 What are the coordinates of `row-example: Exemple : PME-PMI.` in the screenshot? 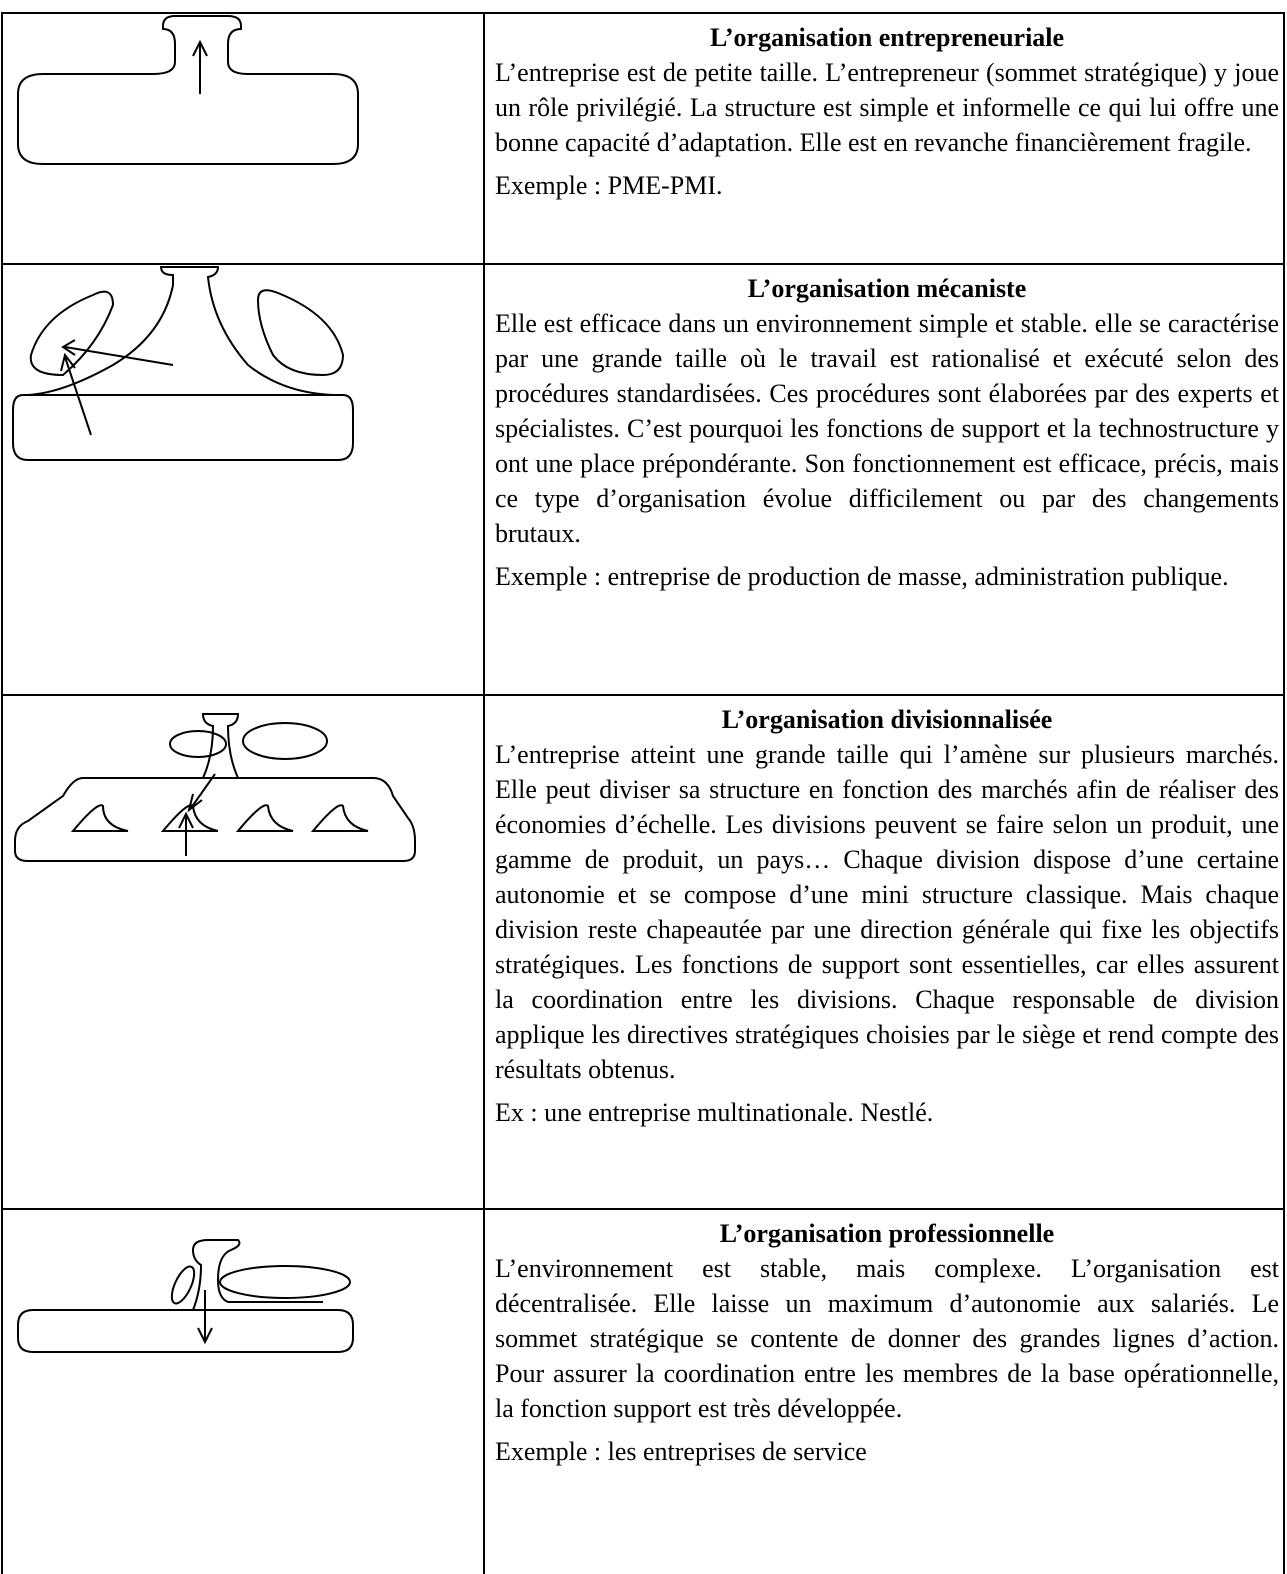 It's located at (609, 185).